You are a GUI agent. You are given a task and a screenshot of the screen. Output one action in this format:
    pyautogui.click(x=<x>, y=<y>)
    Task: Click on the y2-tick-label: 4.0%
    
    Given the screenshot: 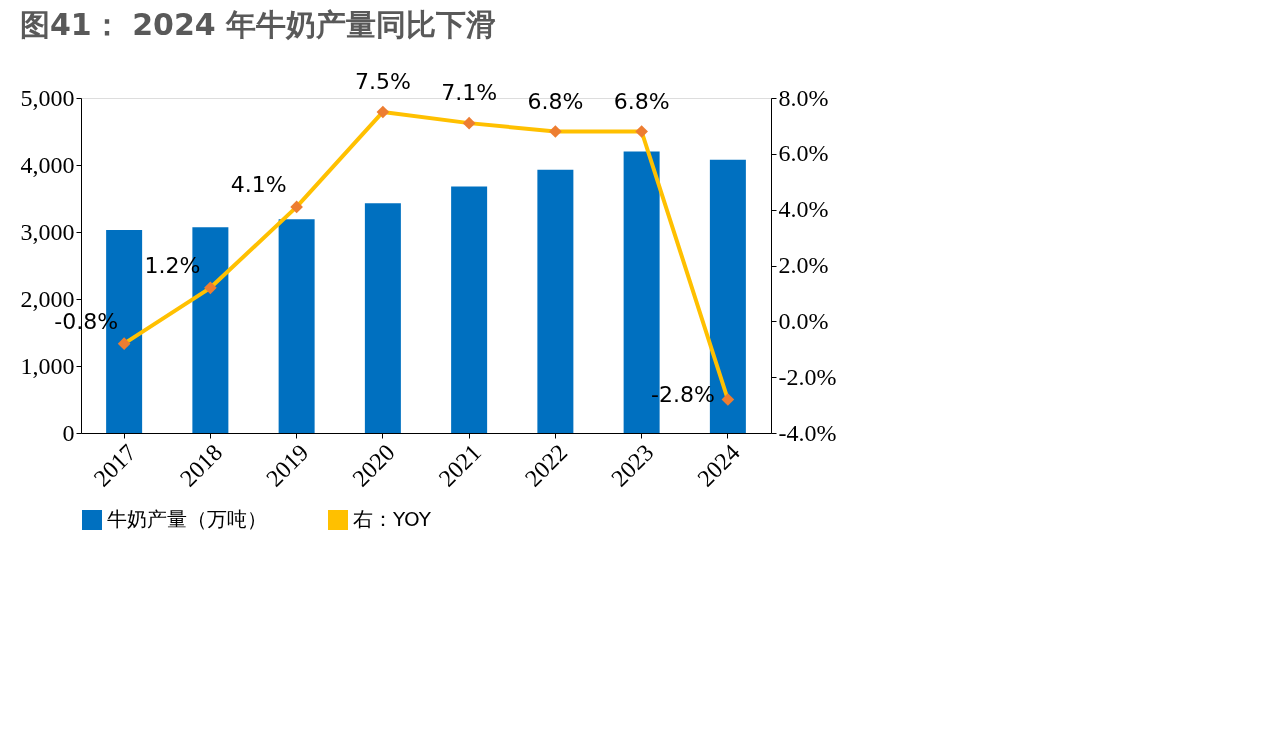 What is the action you would take?
    pyautogui.click(x=803, y=209)
    